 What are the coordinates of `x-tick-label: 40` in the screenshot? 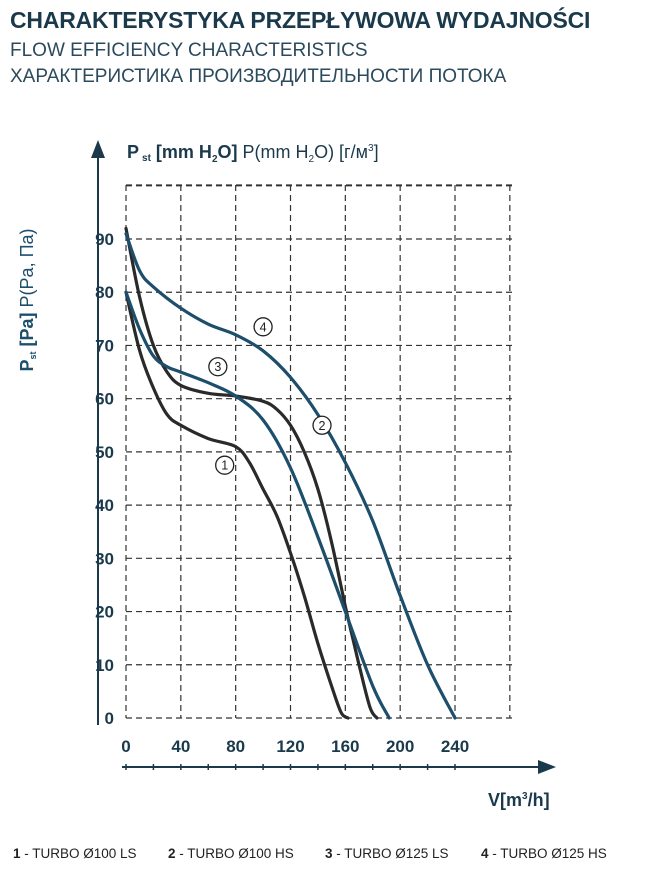 It's located at (180, 746).